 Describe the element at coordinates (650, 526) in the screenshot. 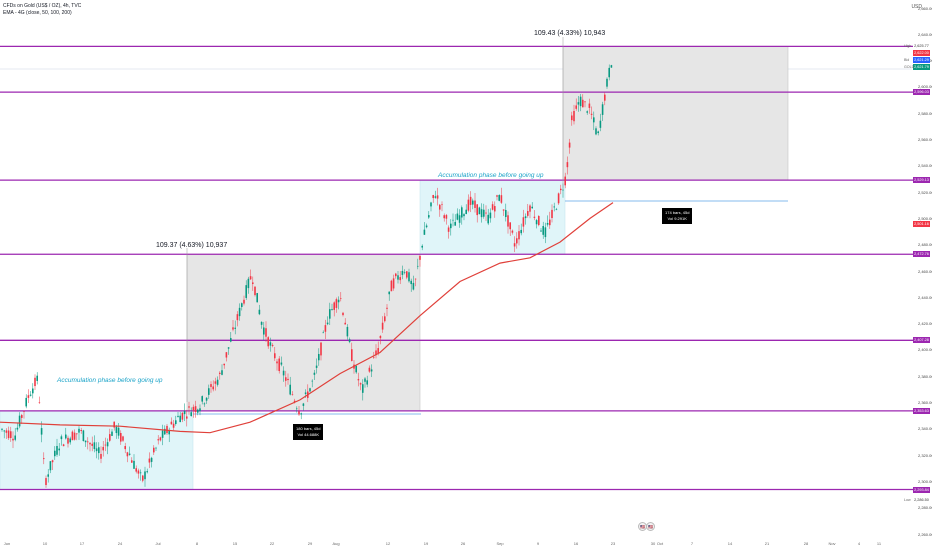

I see `us-flag-icon: 🇺🇸` at that location.